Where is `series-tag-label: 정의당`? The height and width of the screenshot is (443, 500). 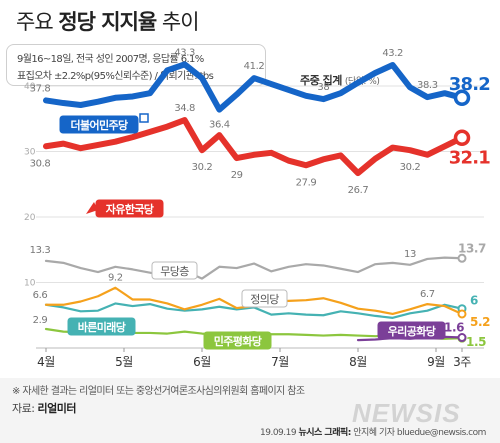 series-tag-label: 정의당 is located at coordinates (264, 299).